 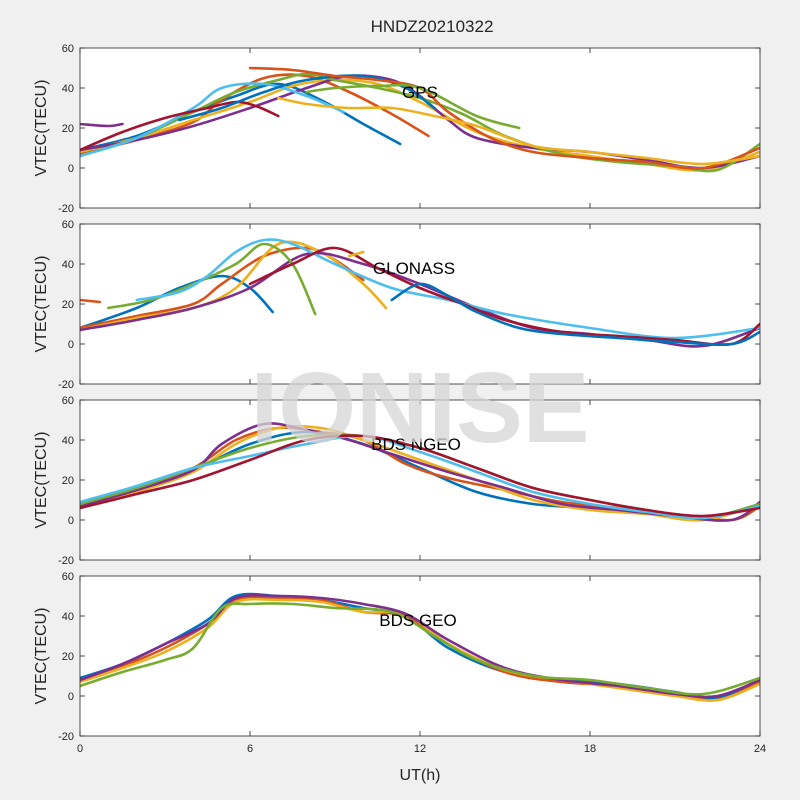 I want to click on panel-label: GLONASS, so click(x=414, y=268).